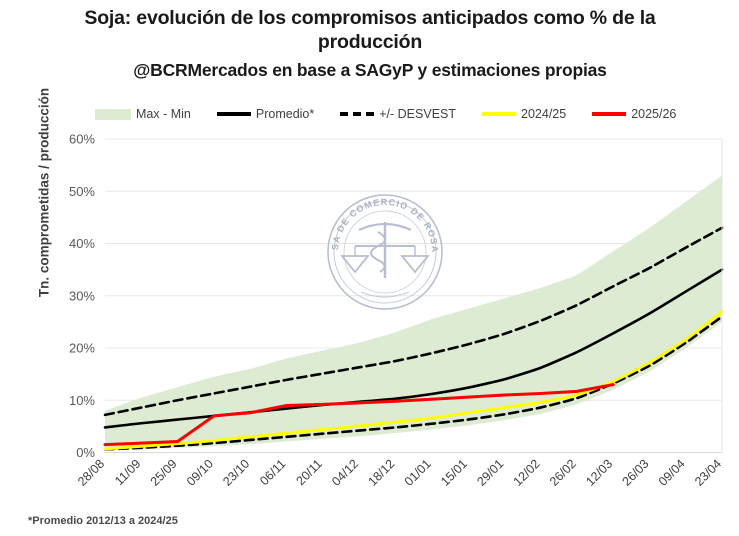  I want to click on legend-swatch-red-icon, so click(609, 114).